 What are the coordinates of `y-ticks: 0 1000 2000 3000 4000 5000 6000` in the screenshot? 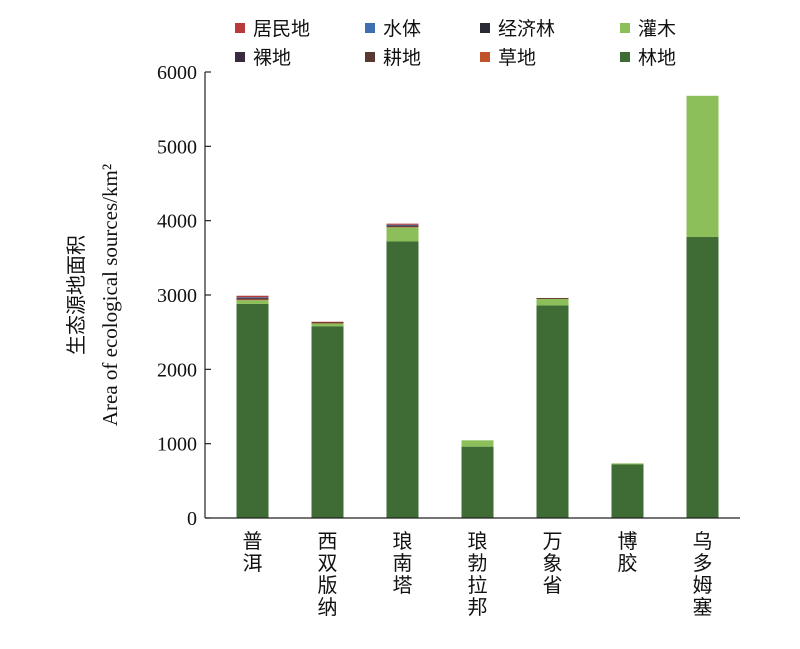 It's located at (184, 296).